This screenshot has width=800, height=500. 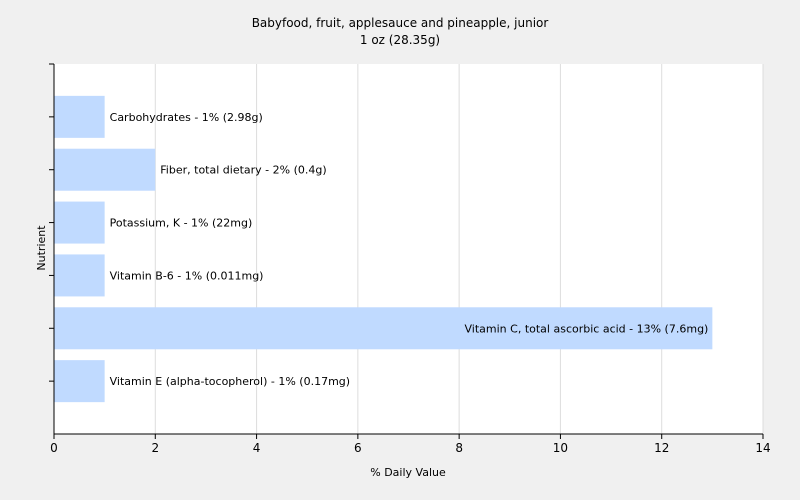 I want to click on x-tick-label: 6, so click(x=358, y=448).